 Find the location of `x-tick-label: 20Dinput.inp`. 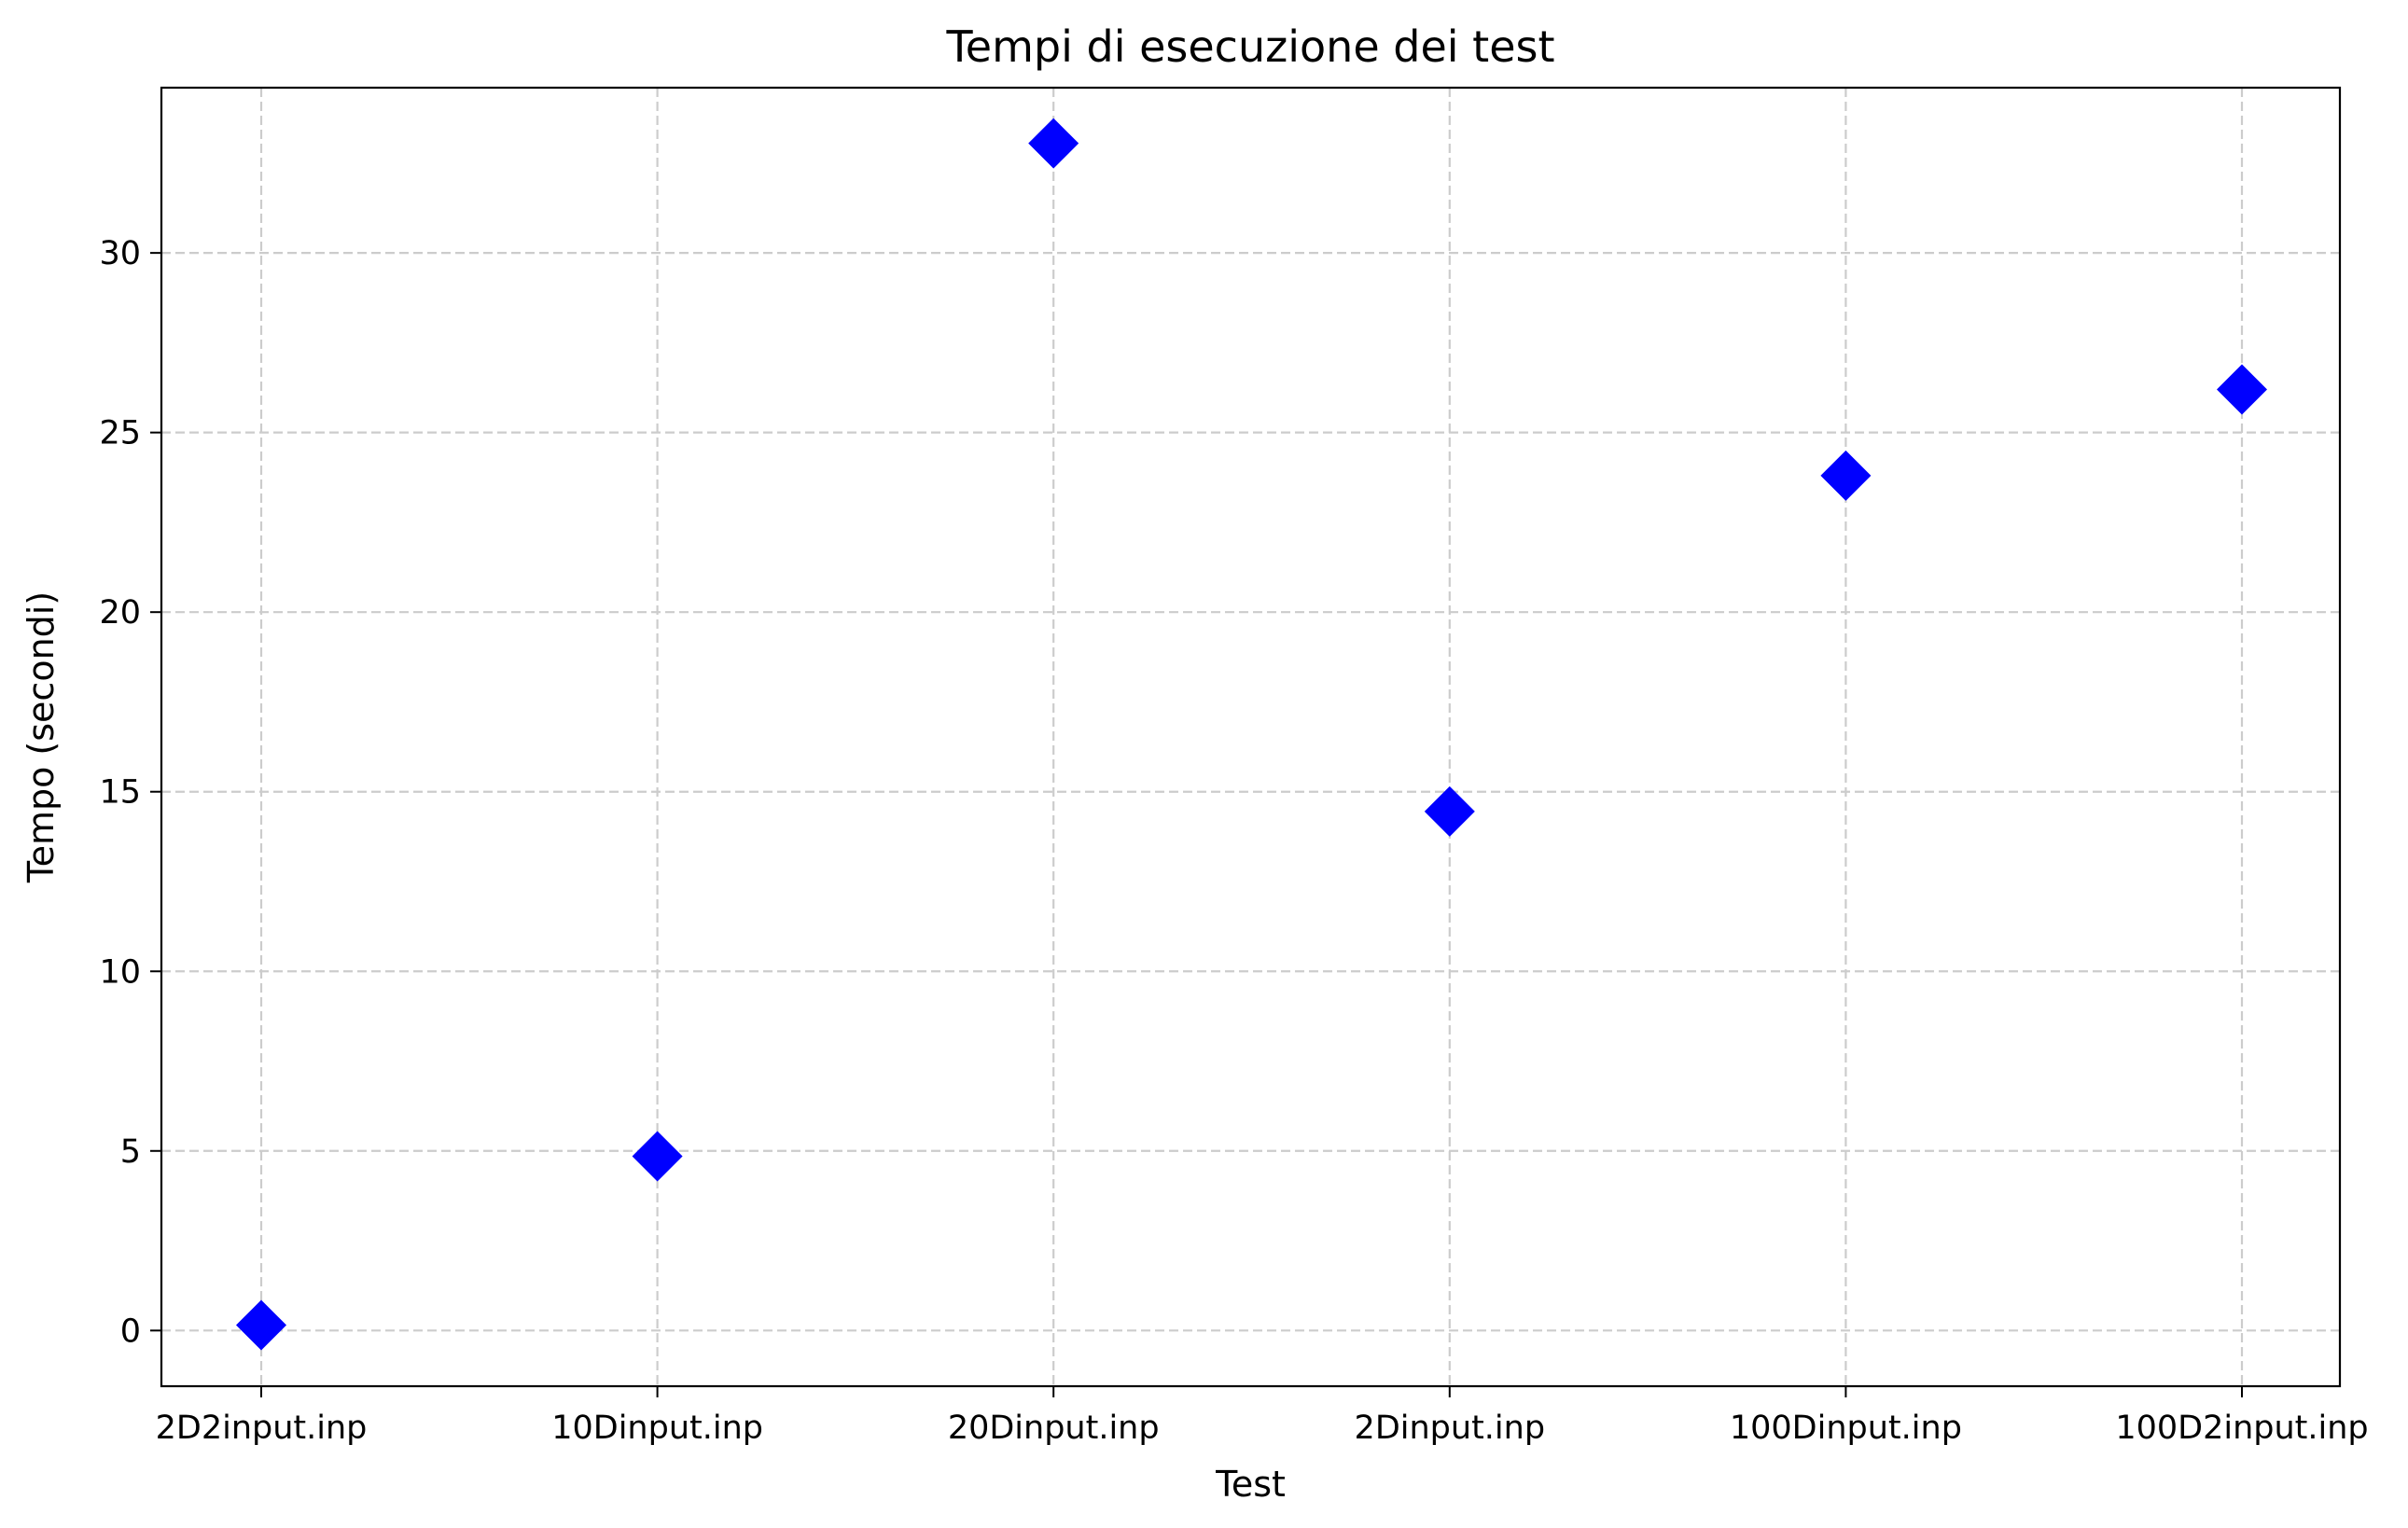

x-tick-label: 20Dinput.inp is located at coordinates (1054, 1428).